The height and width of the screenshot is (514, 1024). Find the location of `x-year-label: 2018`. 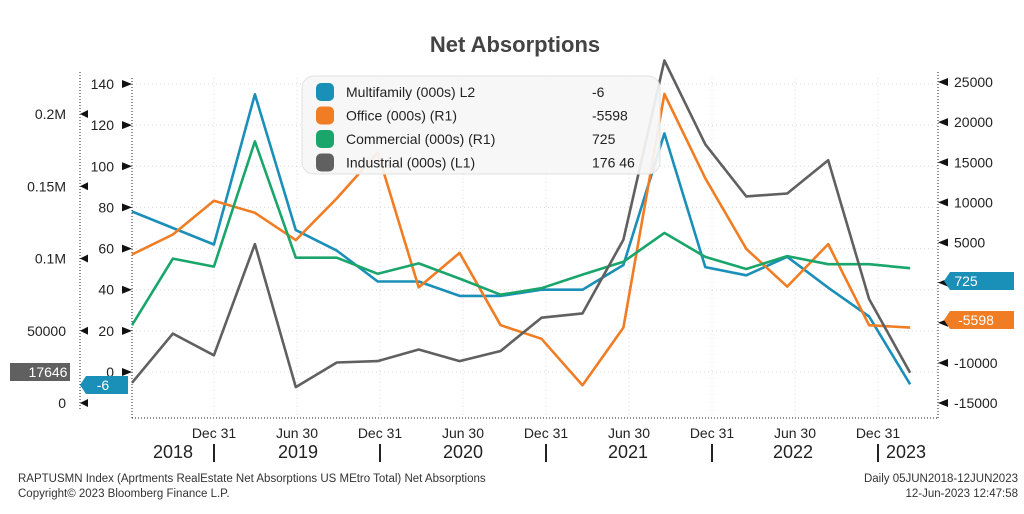

x-year-label: 2018 is located at coordinates (173, 452).